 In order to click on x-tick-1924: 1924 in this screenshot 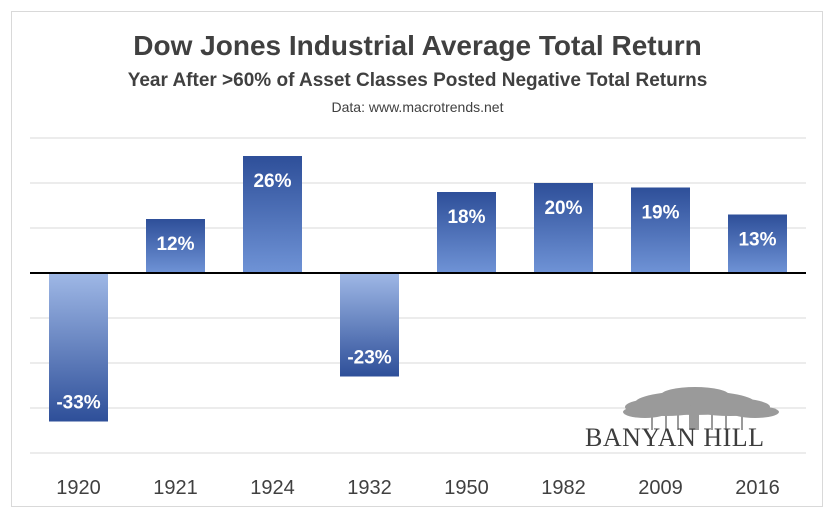, I will do `click(272, 488)`.